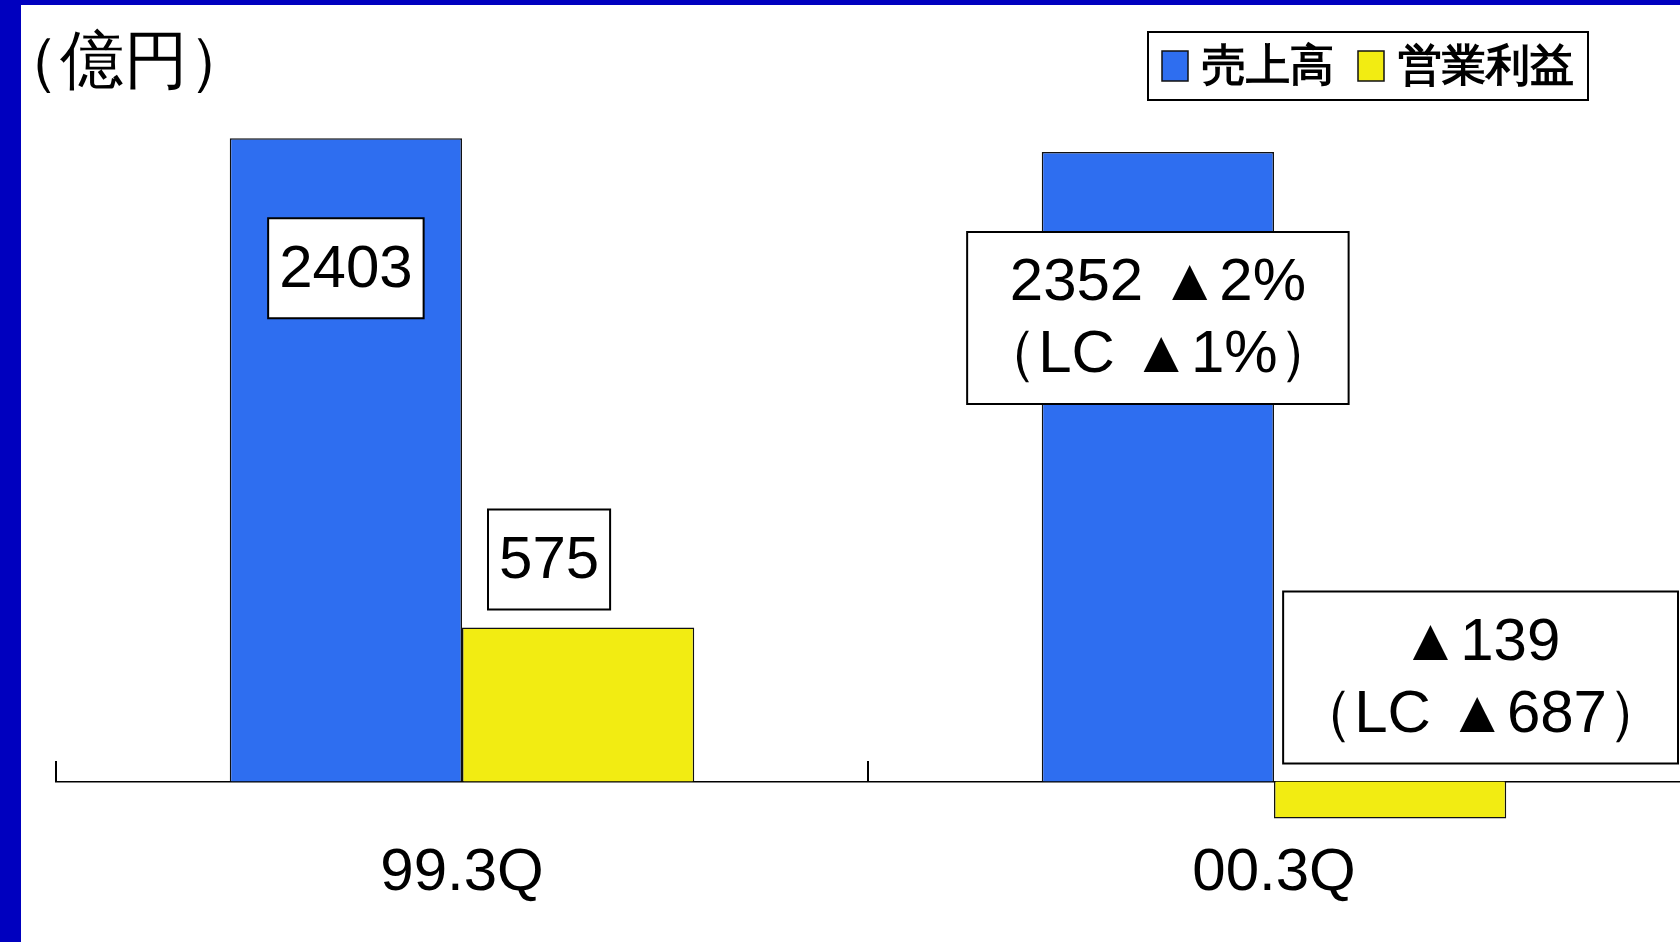  I want to click on legend-label: 売上高, so click(1268, 65).